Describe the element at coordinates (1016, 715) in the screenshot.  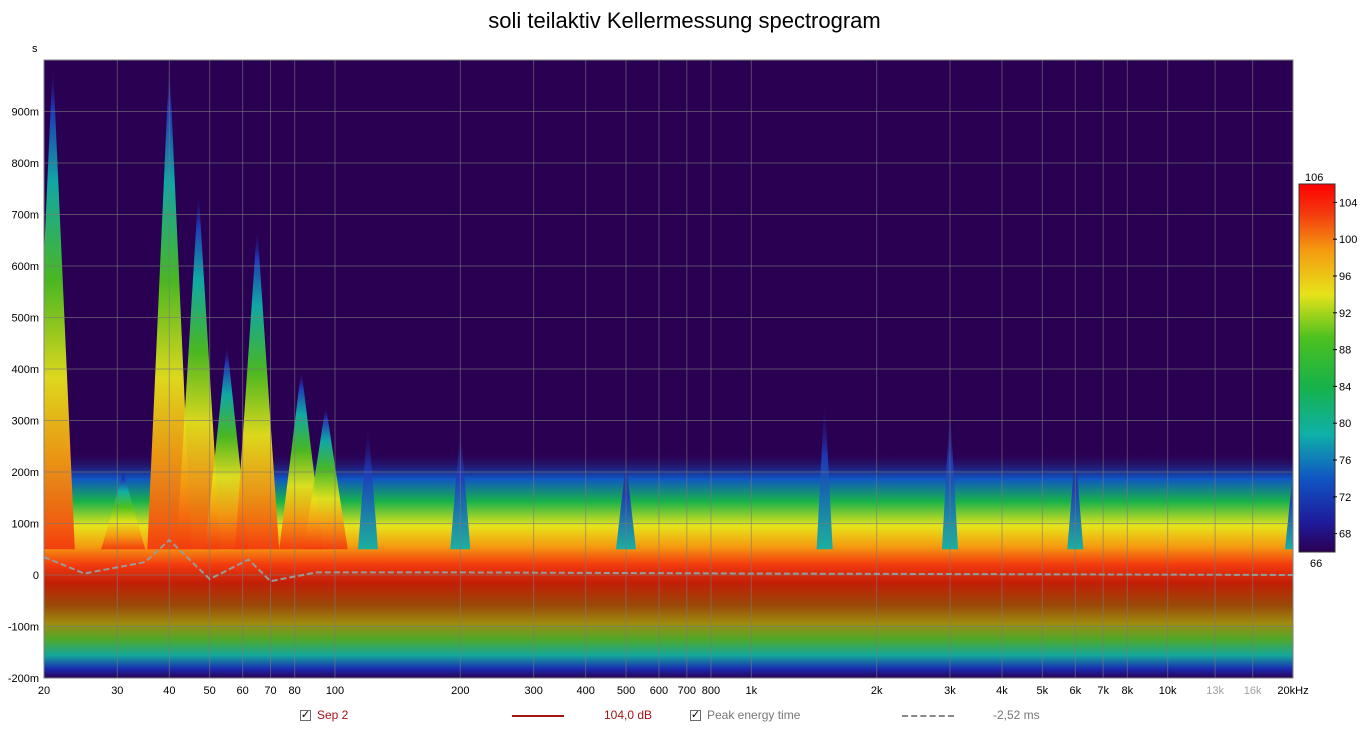
I see `legend-peak-value: -2,52 ms` at that location.